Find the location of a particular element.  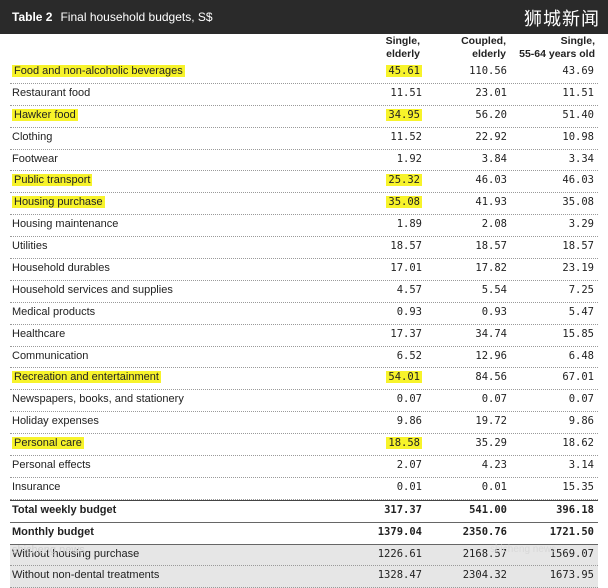

table-row: Public transport 25.32 46.03 46.03 is located at coordinates (304, 182).